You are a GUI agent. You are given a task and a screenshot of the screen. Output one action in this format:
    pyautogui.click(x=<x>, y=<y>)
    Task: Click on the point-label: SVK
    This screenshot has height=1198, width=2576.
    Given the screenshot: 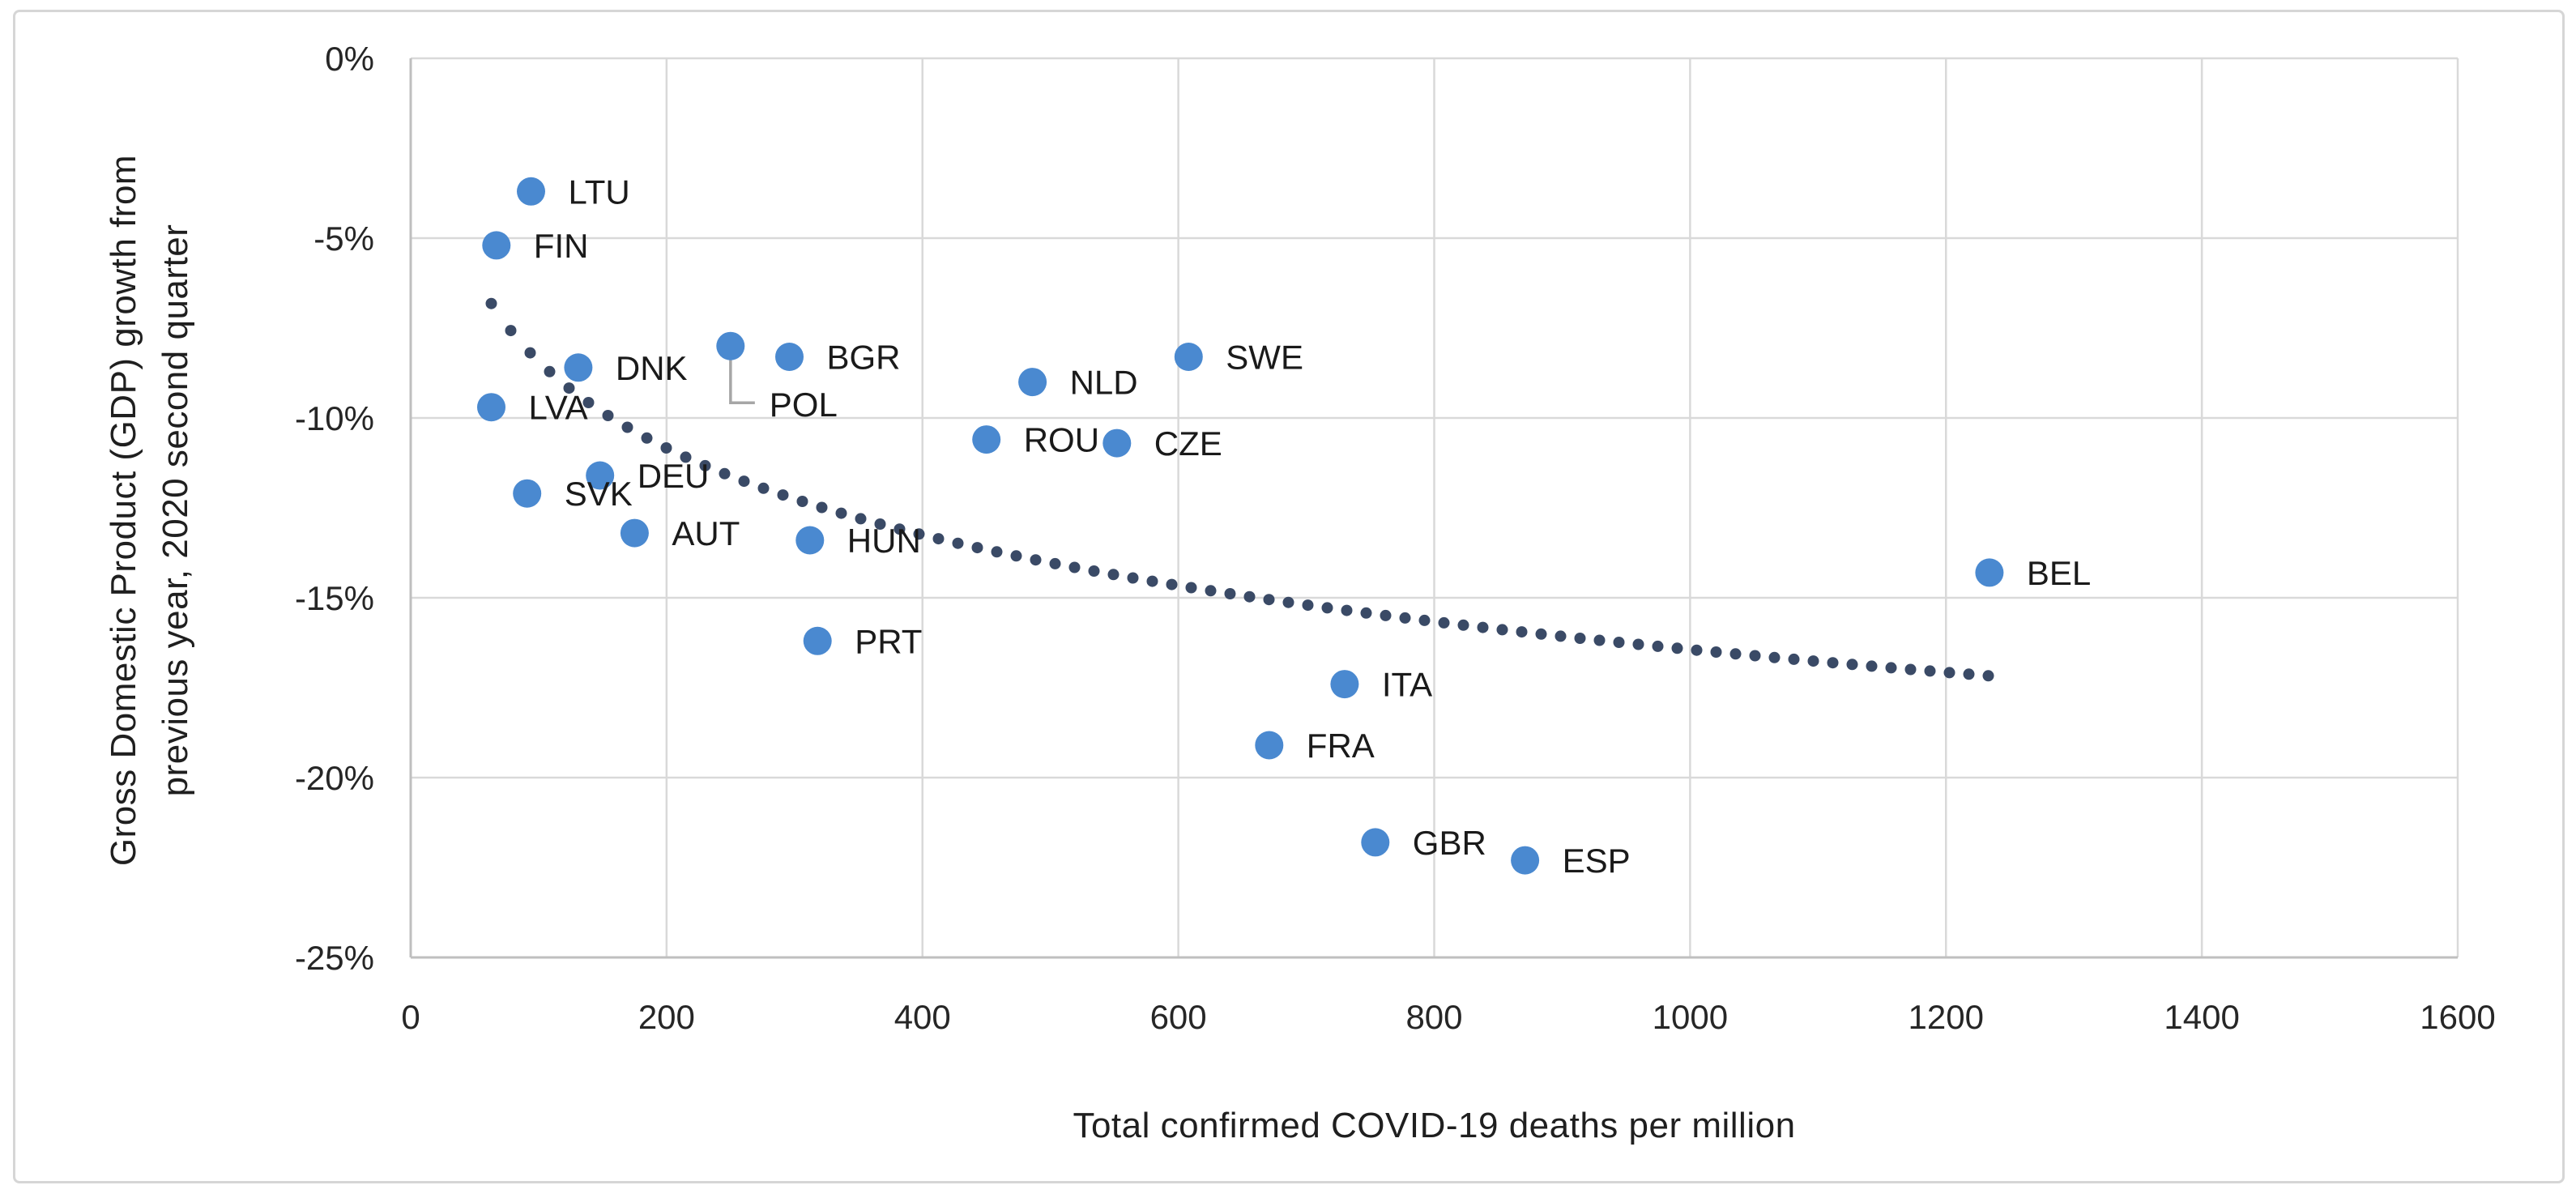 What is the action you would take?
    pyautogui.click(x=599, y=494)
    